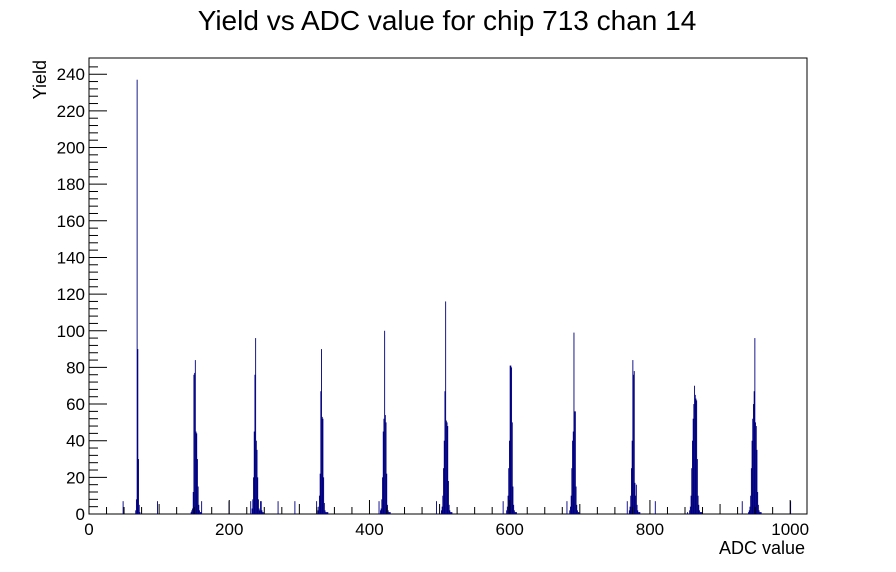  I want to click on y-tick-label: 40, so click(75, 441).